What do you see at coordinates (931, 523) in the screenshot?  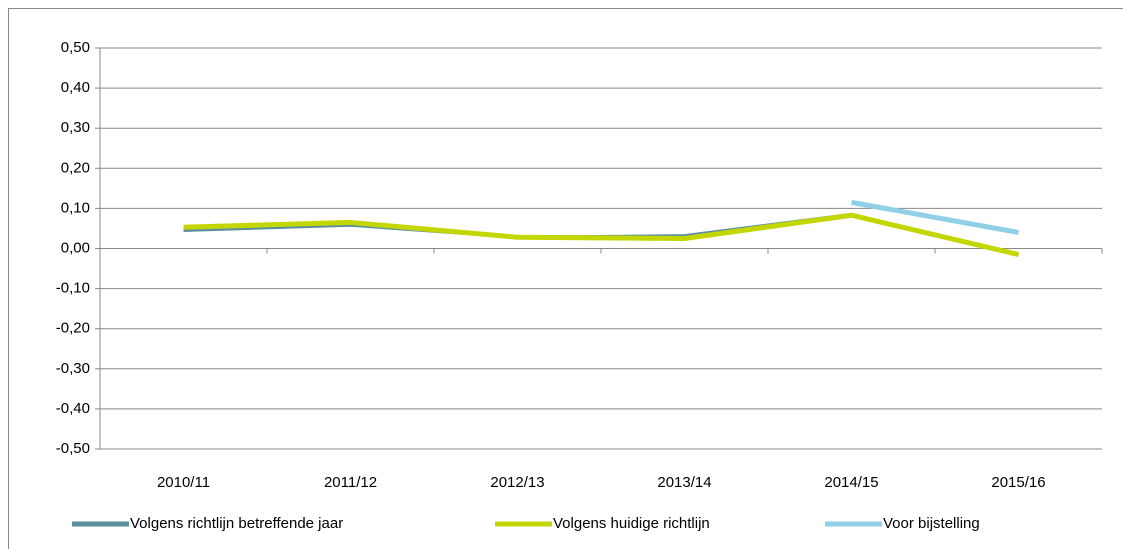 I see `legend-label: Voor bijstelling` at bounding box center [931, 523].